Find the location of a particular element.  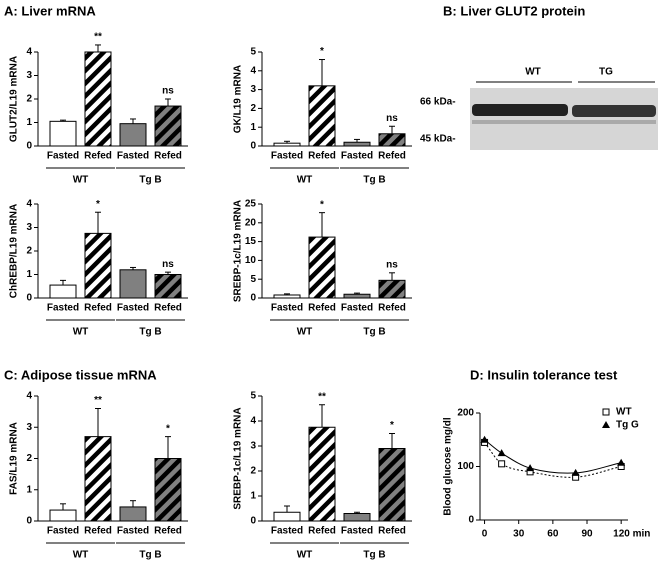

panel-title: D: Insulin tolerance test is located at coordinates (544, 374).